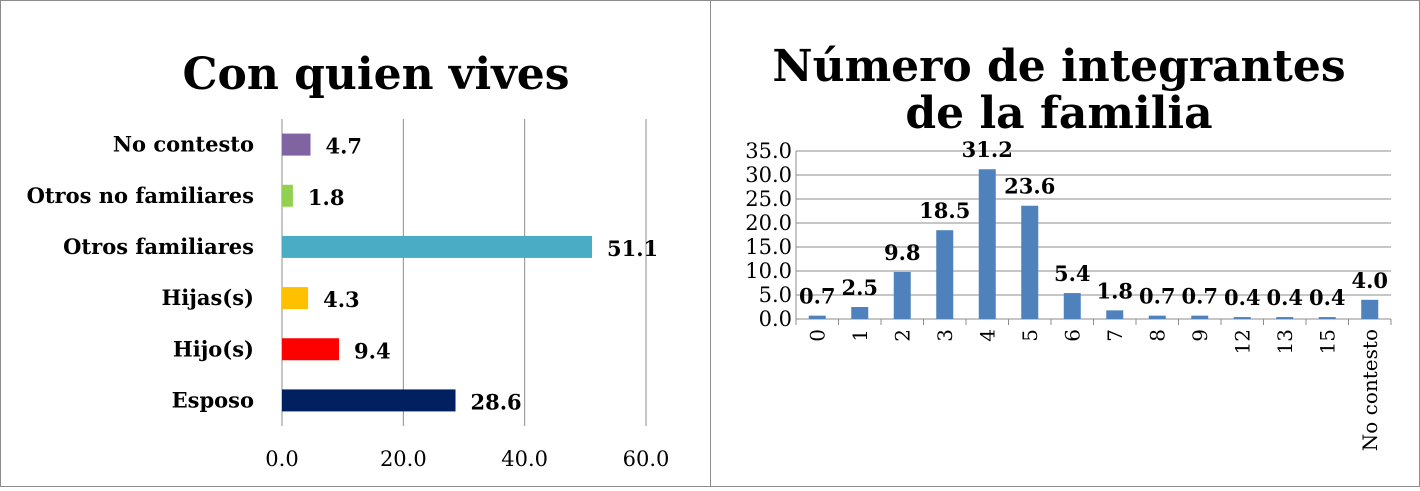 The image size is (1420, 491). What do you see at coordinates (281, 459) in the screenshot?
I see `x-tick-label: 0.0` at bounding box center [281, 459].